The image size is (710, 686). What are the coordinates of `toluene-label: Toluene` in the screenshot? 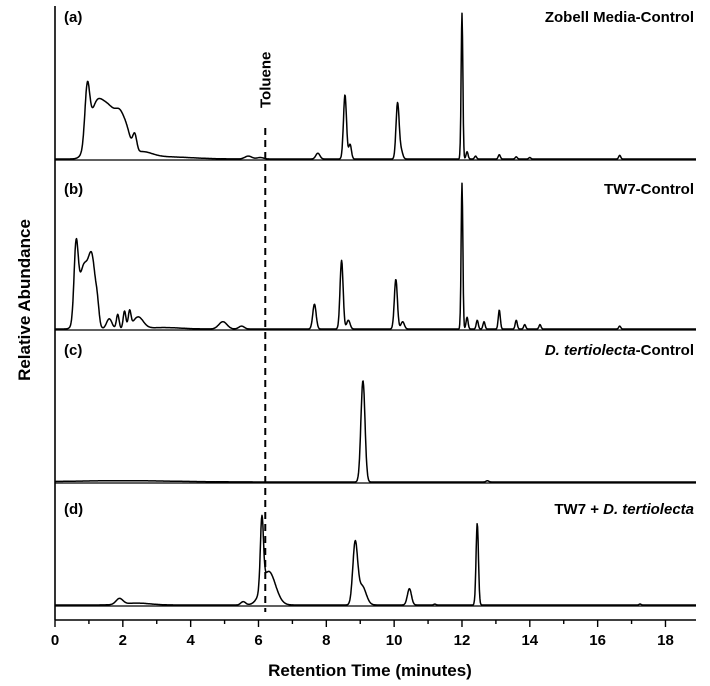 It's located at (265, 80).